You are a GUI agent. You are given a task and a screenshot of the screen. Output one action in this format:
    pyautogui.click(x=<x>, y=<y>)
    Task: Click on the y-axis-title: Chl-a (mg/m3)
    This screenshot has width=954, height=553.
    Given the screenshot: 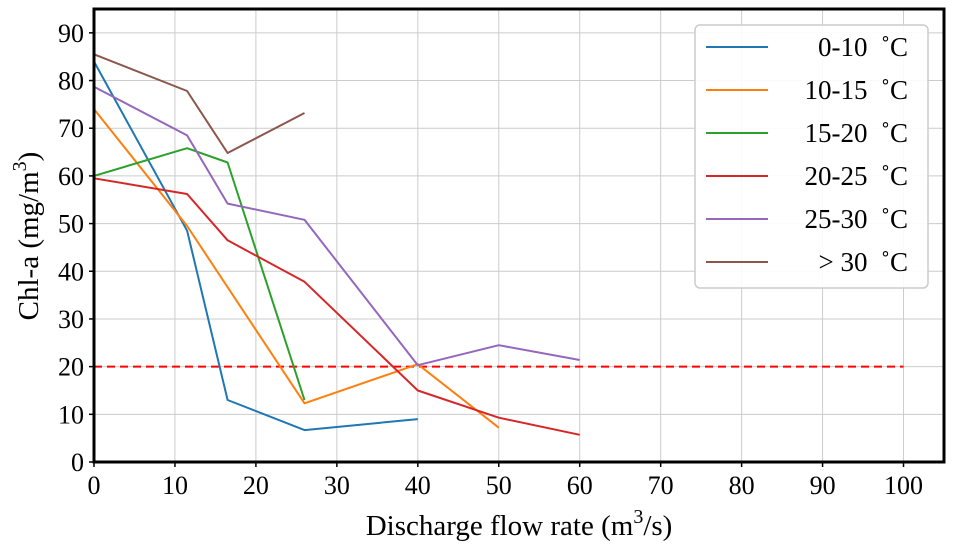 What is the action you would take?
    pyautogui.click(x=27, y=236)
    